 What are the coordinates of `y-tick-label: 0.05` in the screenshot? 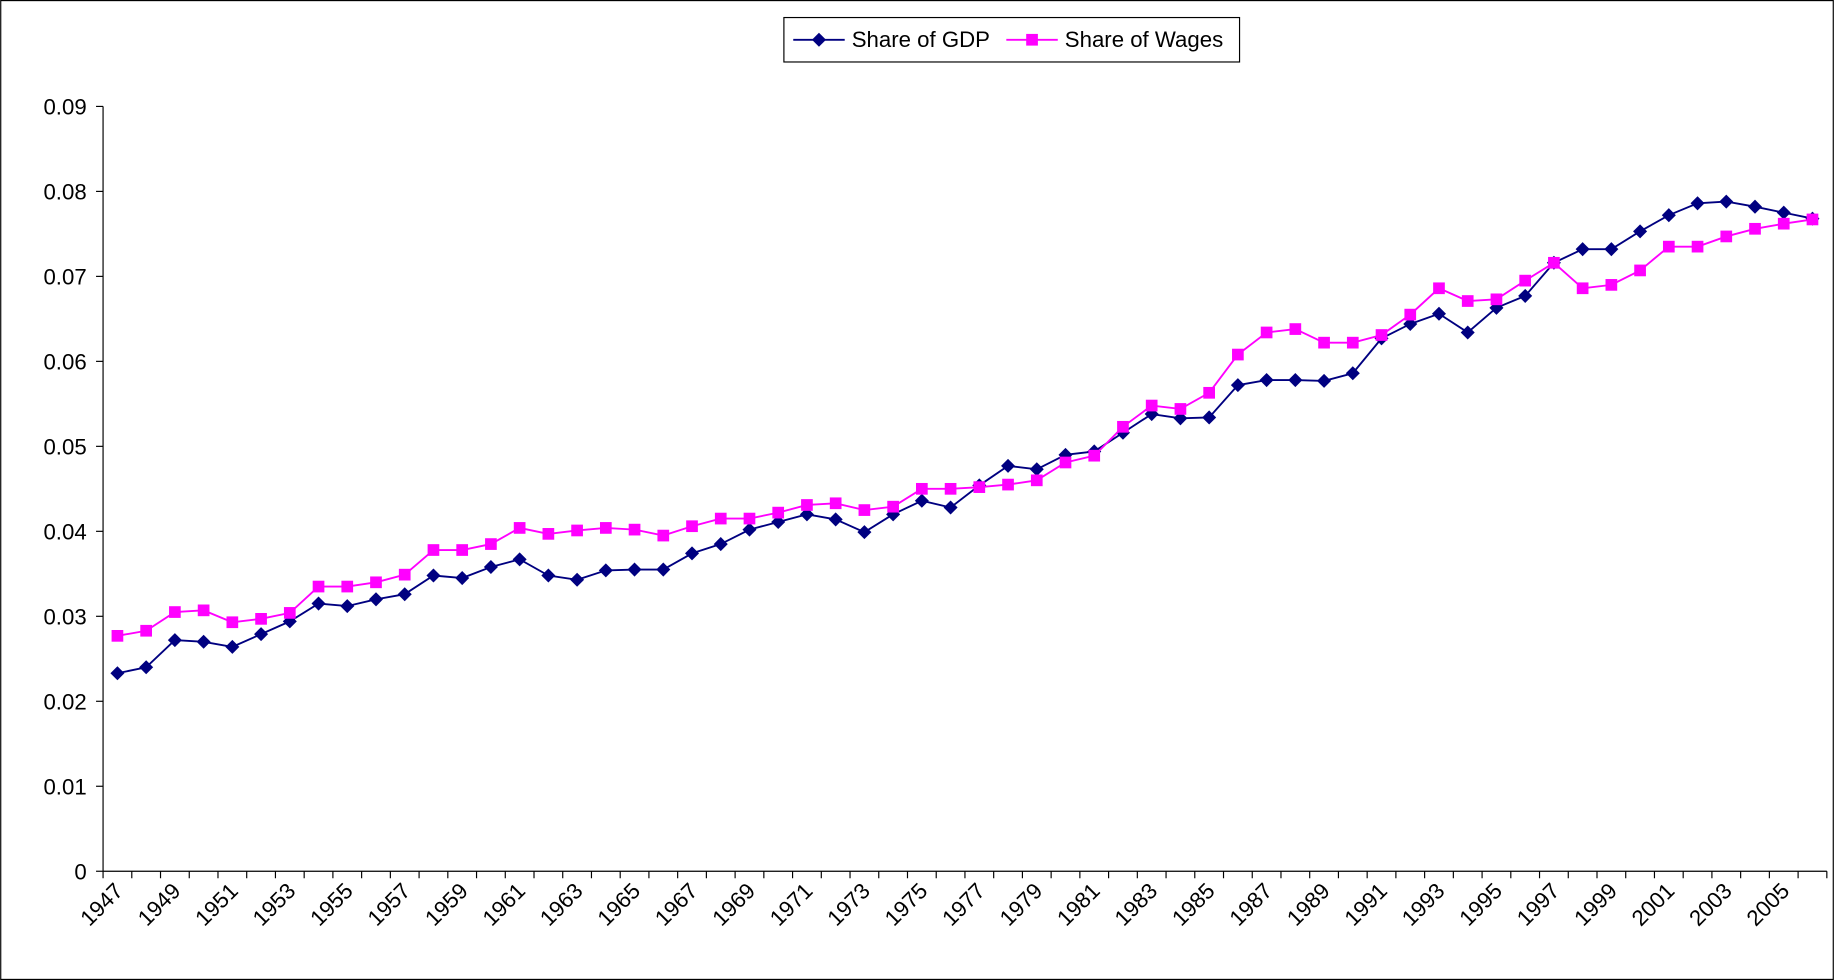 It's located at (64, 447).